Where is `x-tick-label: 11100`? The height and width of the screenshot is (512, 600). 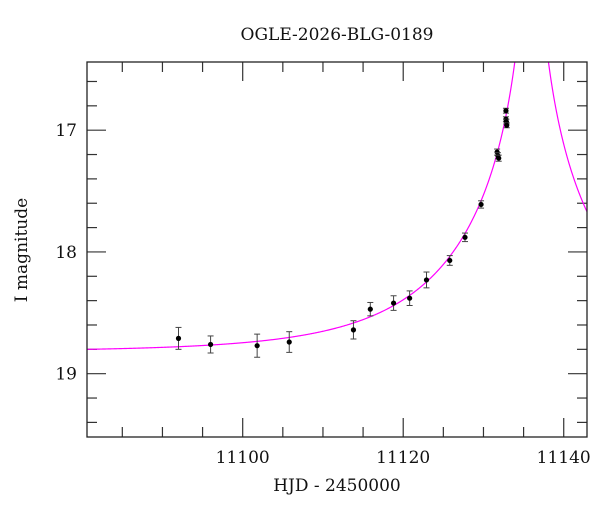 x-tick-label: 11100 is located at coordinates (243, 458).